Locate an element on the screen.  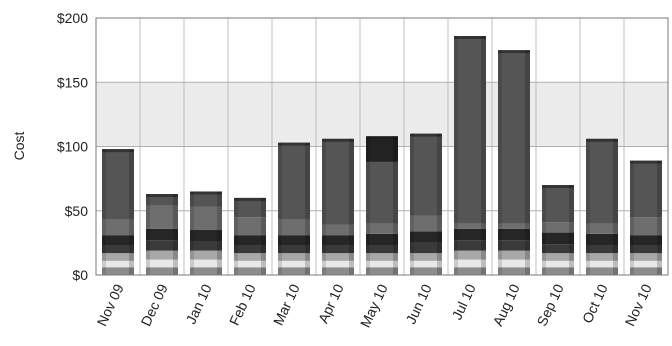
x-tick-label: Sep 10 is located at coordinates (549, 304).